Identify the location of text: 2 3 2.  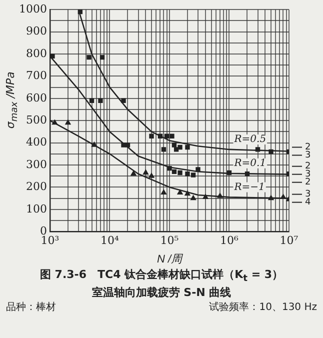
(308, 175).